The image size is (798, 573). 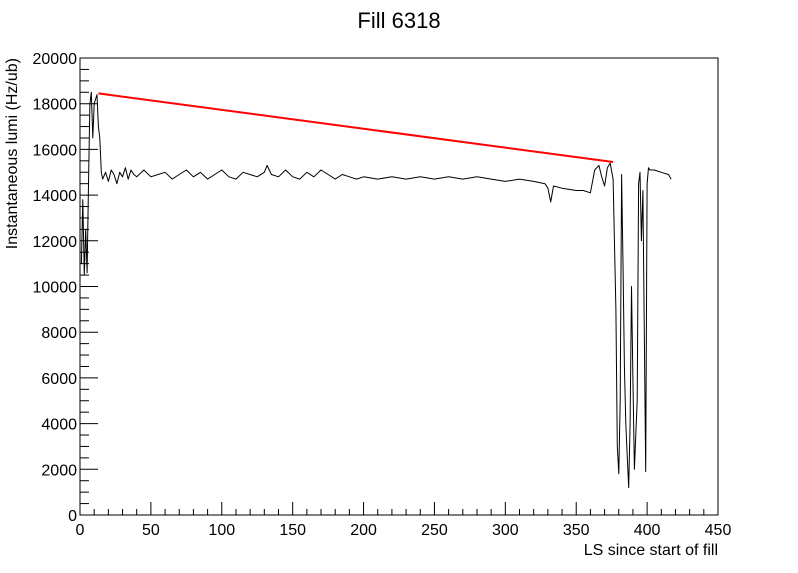 I want to click on y-axis-label: Instantaneous lumi (Hz/ub), so click(x=12, y=153).